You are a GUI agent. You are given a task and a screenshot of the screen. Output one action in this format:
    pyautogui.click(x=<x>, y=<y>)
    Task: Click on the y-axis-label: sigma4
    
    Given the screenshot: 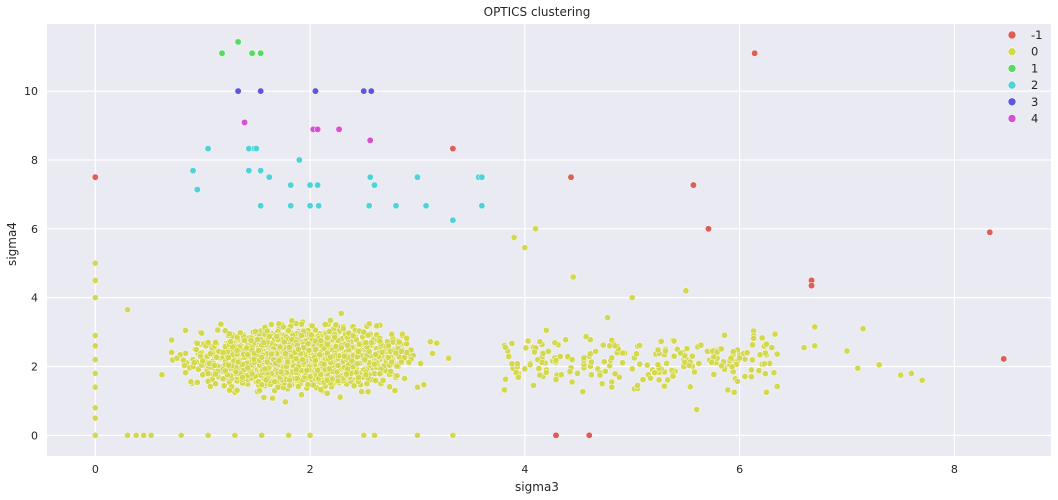 What is the action you would take?
    pyautogui.click(x=12, y=244)
    